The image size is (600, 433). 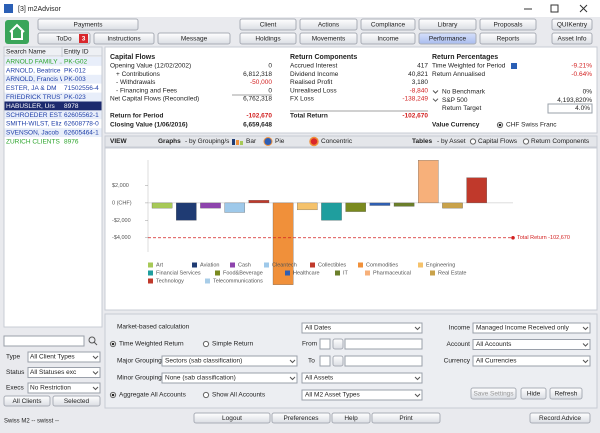 What do you see at coordinates (149, 125) in the screenshot?
I see `total-label: Closing Value (1/06/2016)` at bounding box center [149, 125].